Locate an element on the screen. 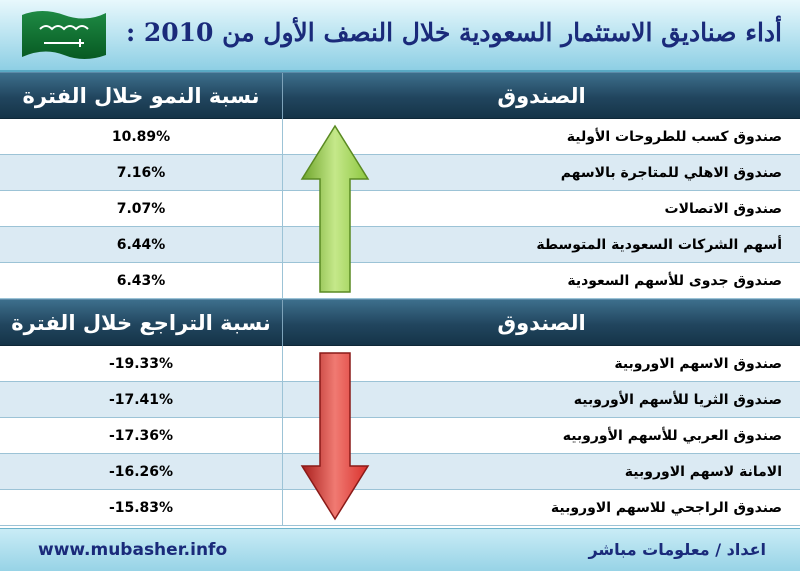 This screenshot has height=571, width=800. footer-credit: اعداد / معلومات مباشر is located at coordinates (677, 549).